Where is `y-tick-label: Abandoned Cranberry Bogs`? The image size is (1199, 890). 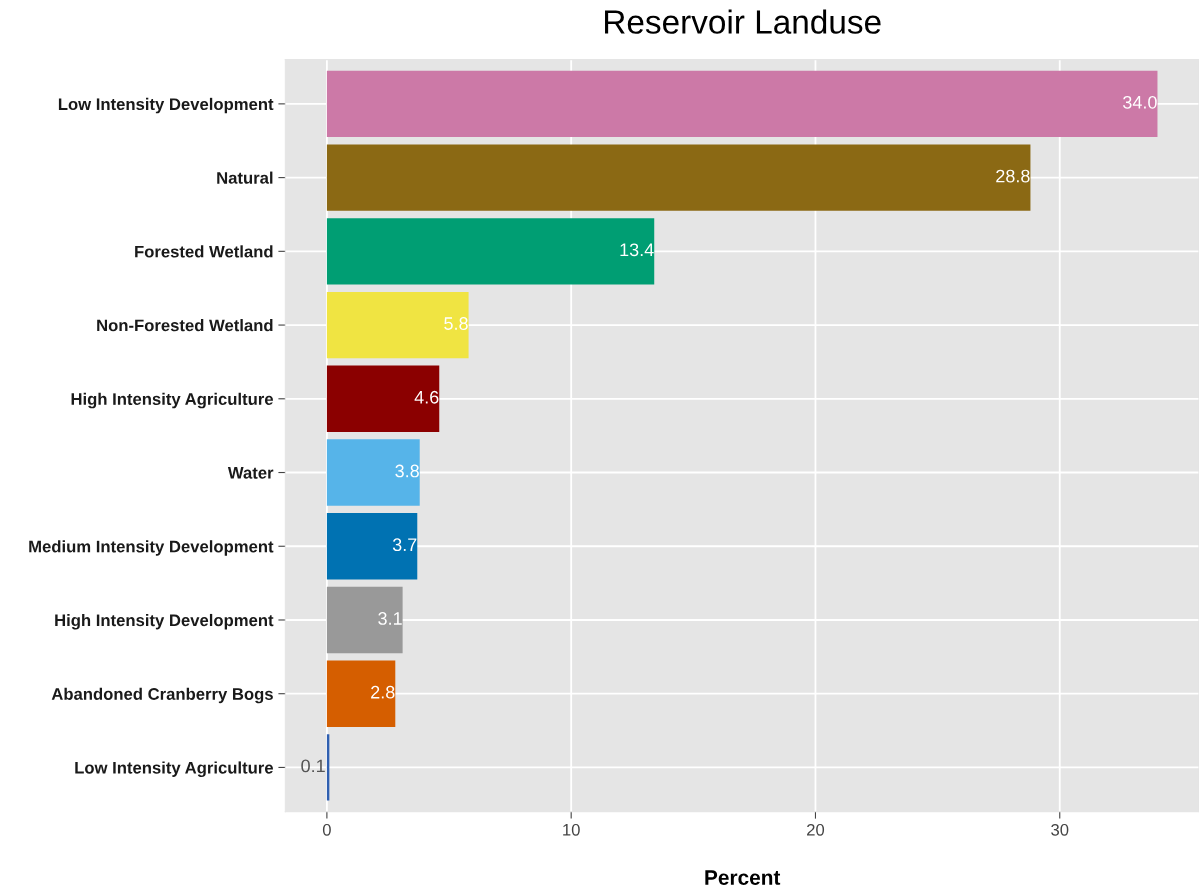
y-tick-label: Abandoned Cranberry Bogs is located at coordinates (162, 695).